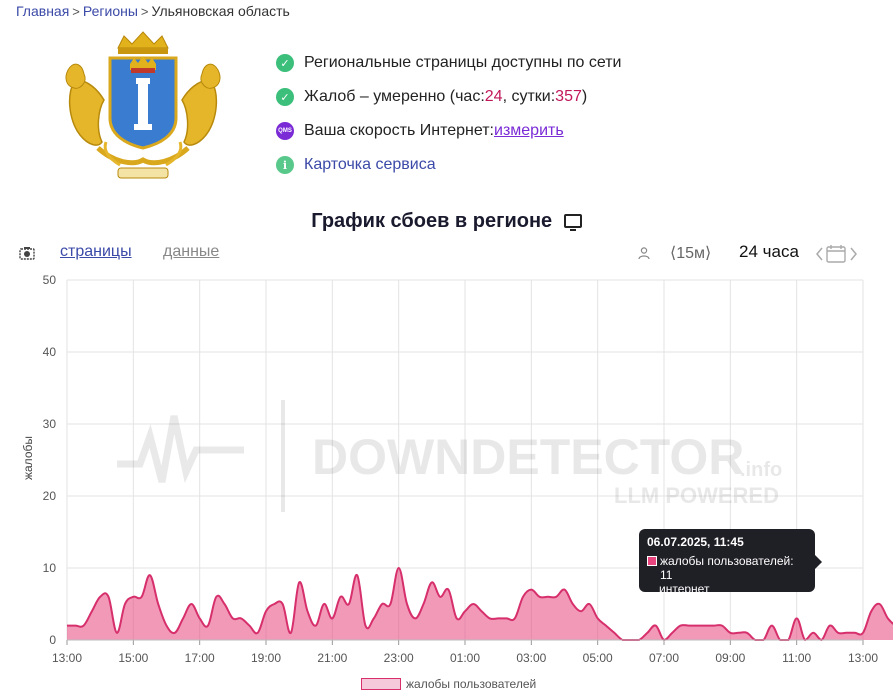  I want to click on watermark: DOWNDETECTOR .info LLM POWERED, so click(449, 456).